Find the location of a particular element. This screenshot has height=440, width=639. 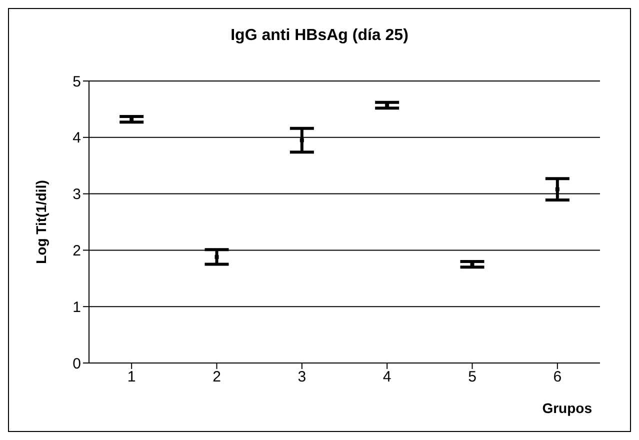

y-tick-label: 1 is located at coordinates (76, 307).